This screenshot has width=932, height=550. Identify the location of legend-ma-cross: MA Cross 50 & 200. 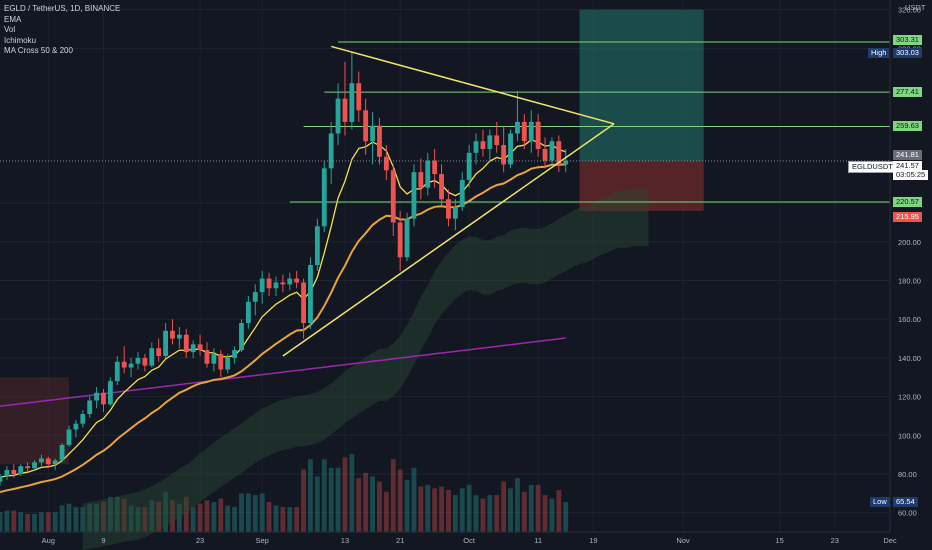
(38, 50).